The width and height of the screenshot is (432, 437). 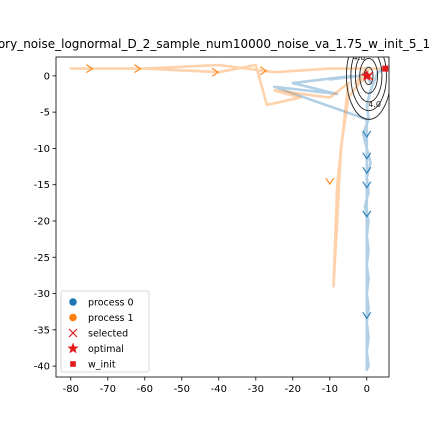 I want to click on x-tick-label-8: 0, so click(x=367, y=389).